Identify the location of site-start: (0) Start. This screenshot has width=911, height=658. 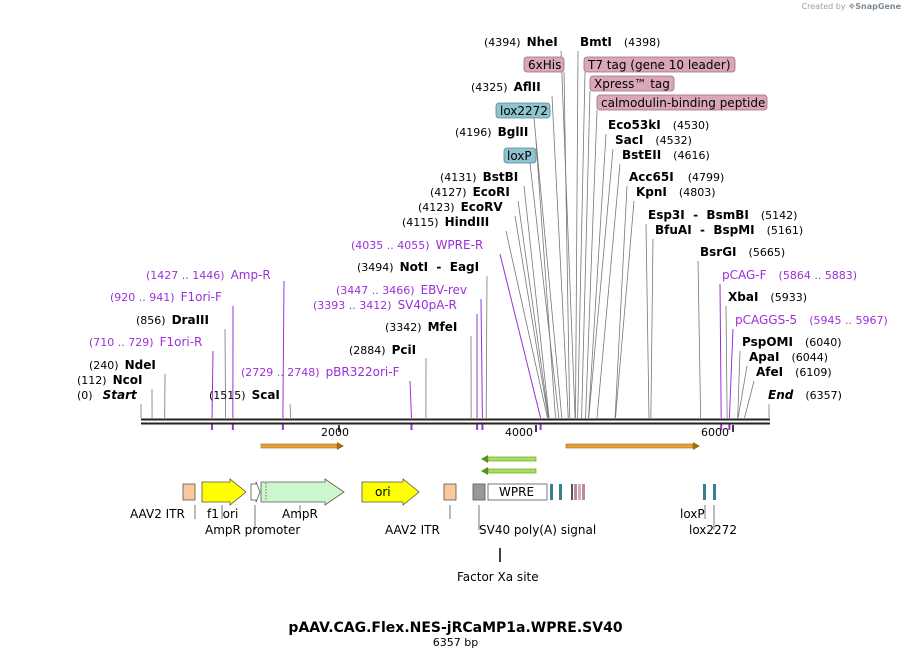
(107, 395).